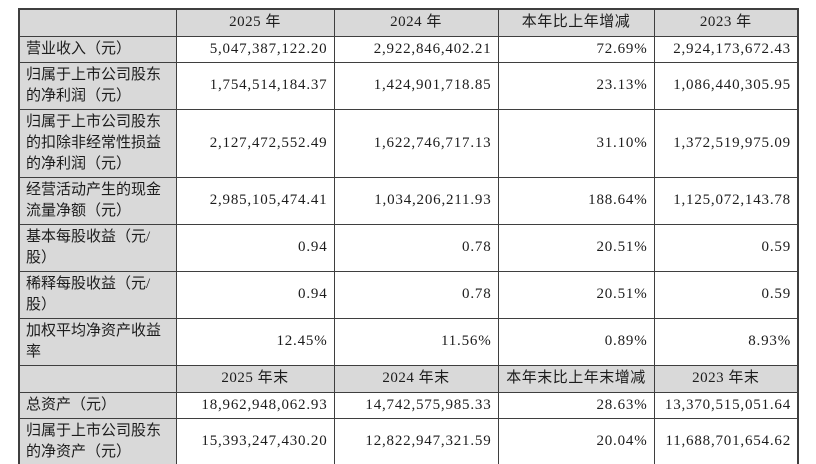 The image size is (816, 464). Describe the element at coordinates (97, 405) in the screenshot. I see `row-label: 总资产（元）` at that location.